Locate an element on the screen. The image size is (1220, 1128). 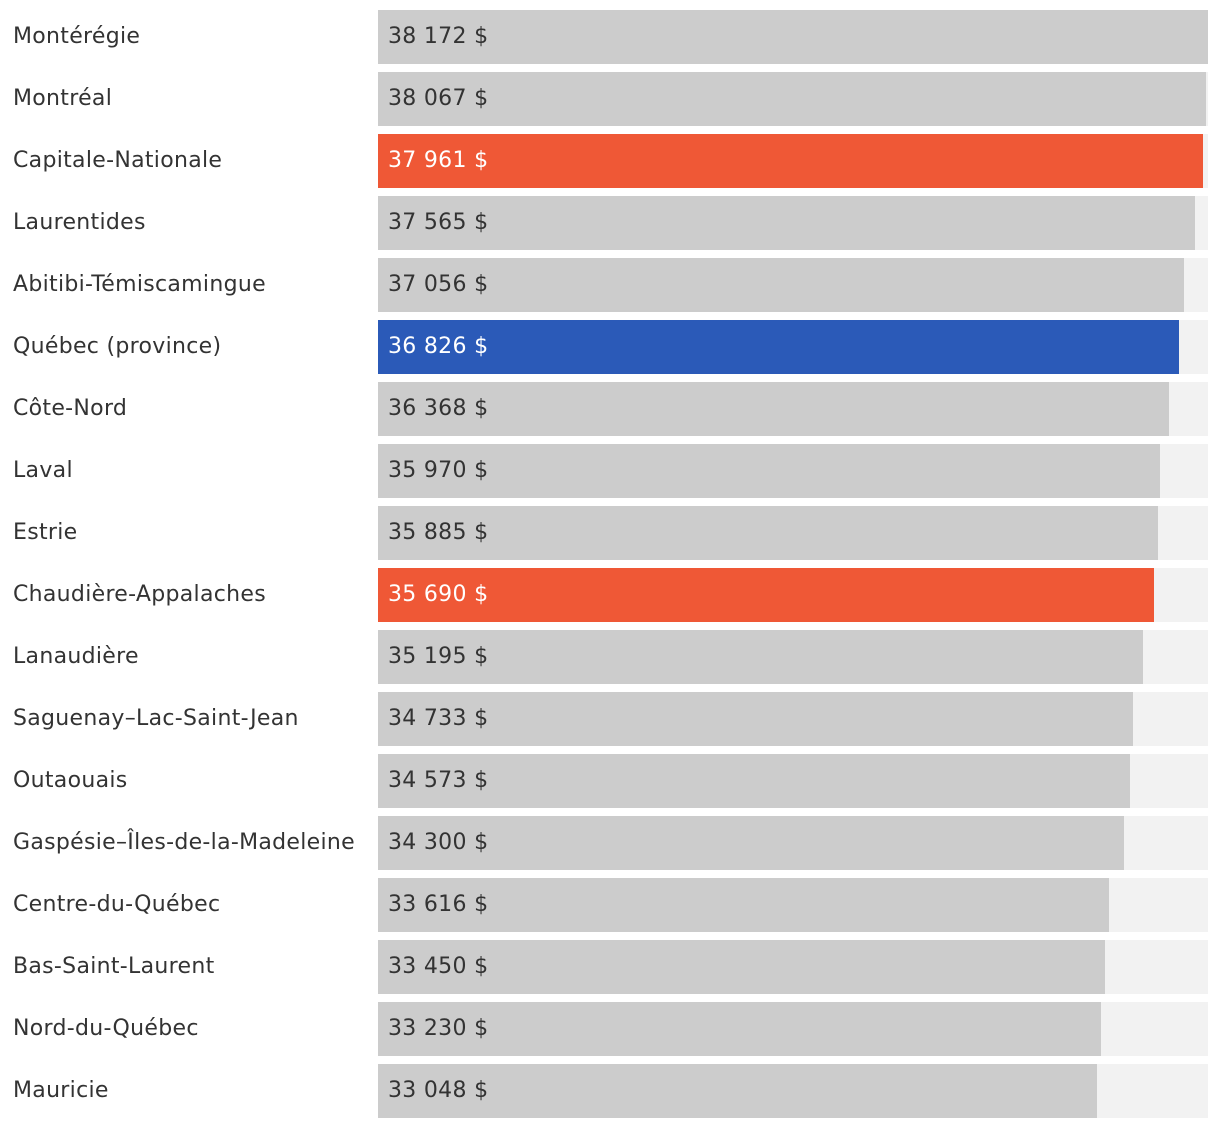
category-label: Québec (province) is located at coordinates (117, 346).